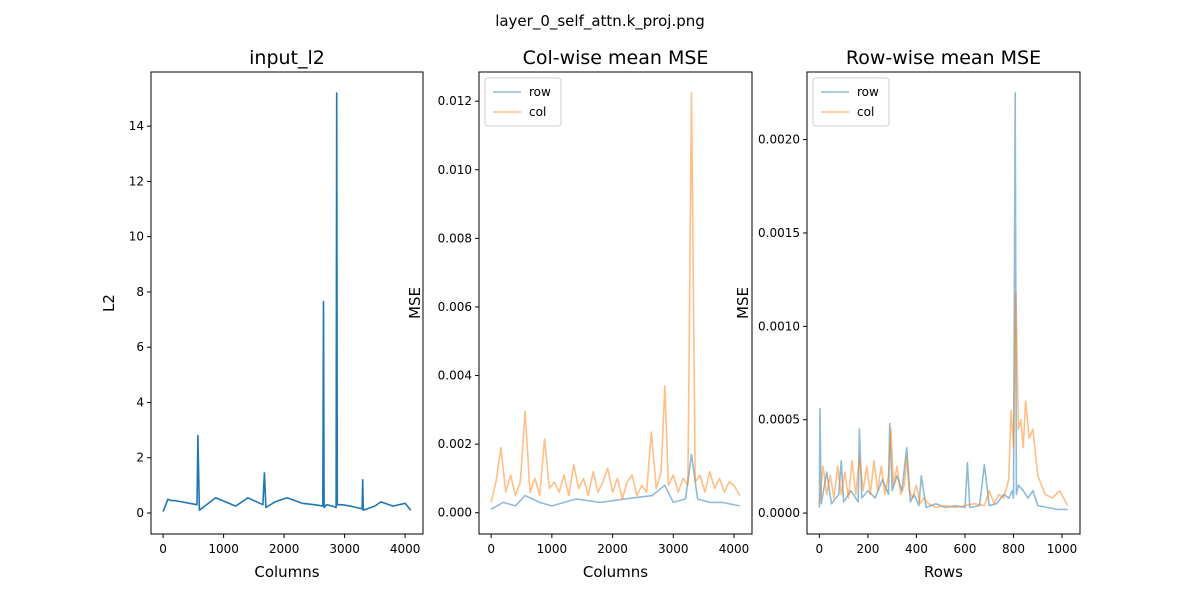 The image size is (1200, 600). I want to click on y-tick-label: 0.004, so click(455, 376).